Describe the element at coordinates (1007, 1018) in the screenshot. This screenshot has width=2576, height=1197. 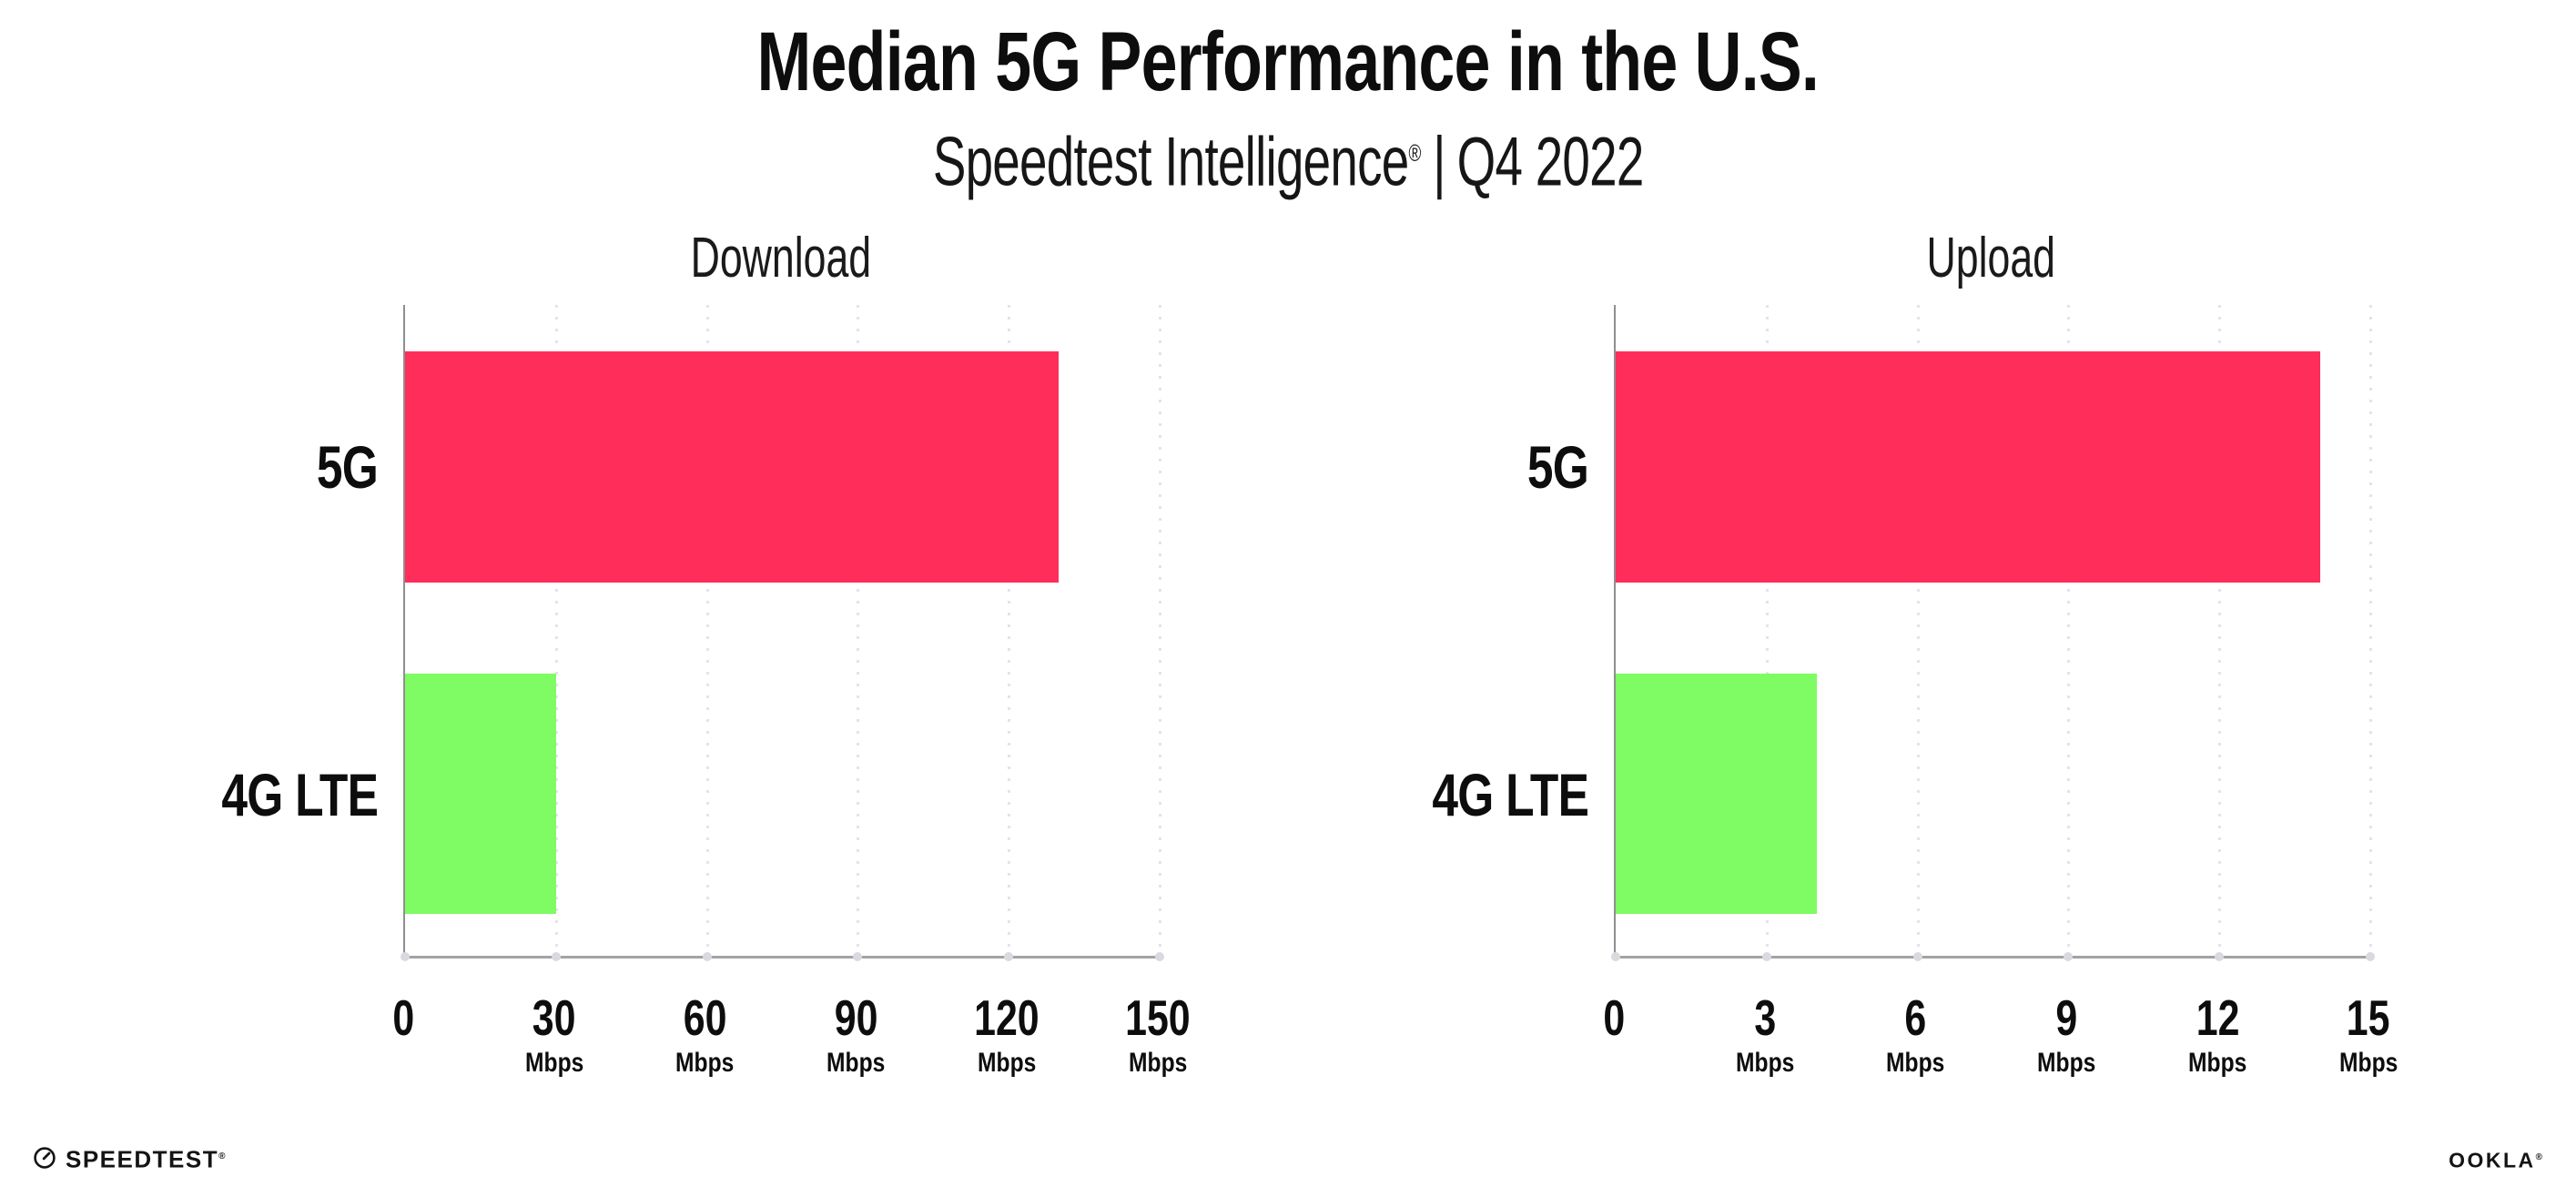
I see `x-tick-label: 120` at that location.